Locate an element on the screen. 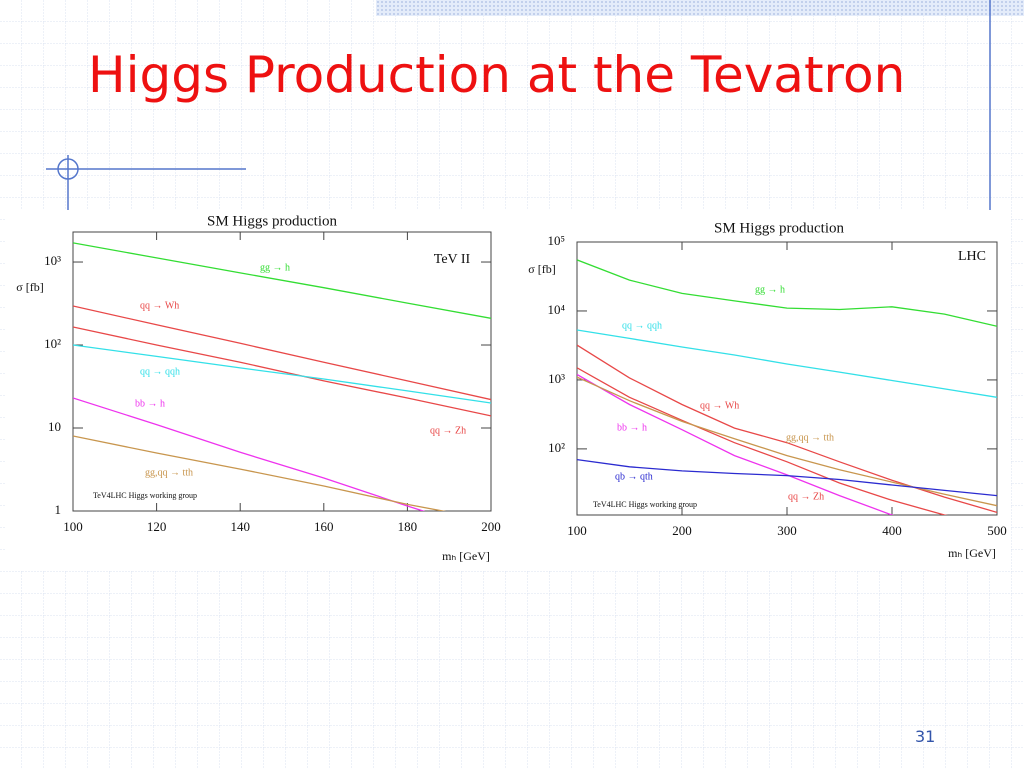 The height and width of the screenshot is (768, 1024). y-tick-label: 10⁴ is located at coordinates (556, 309).